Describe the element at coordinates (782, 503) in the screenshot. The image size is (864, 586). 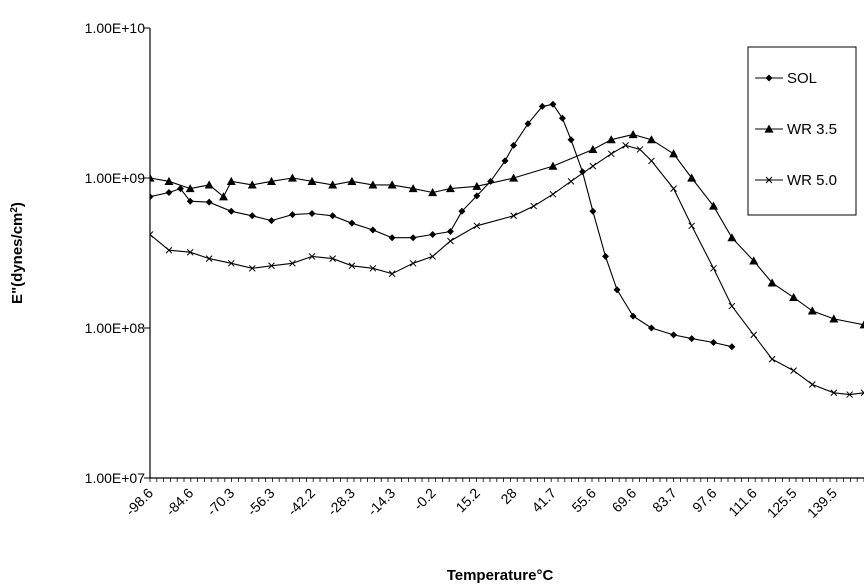
I see `x-tick-label: 125.5` at that location.